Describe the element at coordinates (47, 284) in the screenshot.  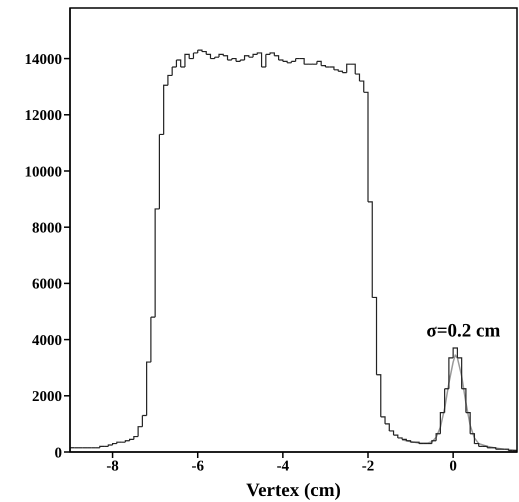
I see `y-tick-label: 6000` at that location.